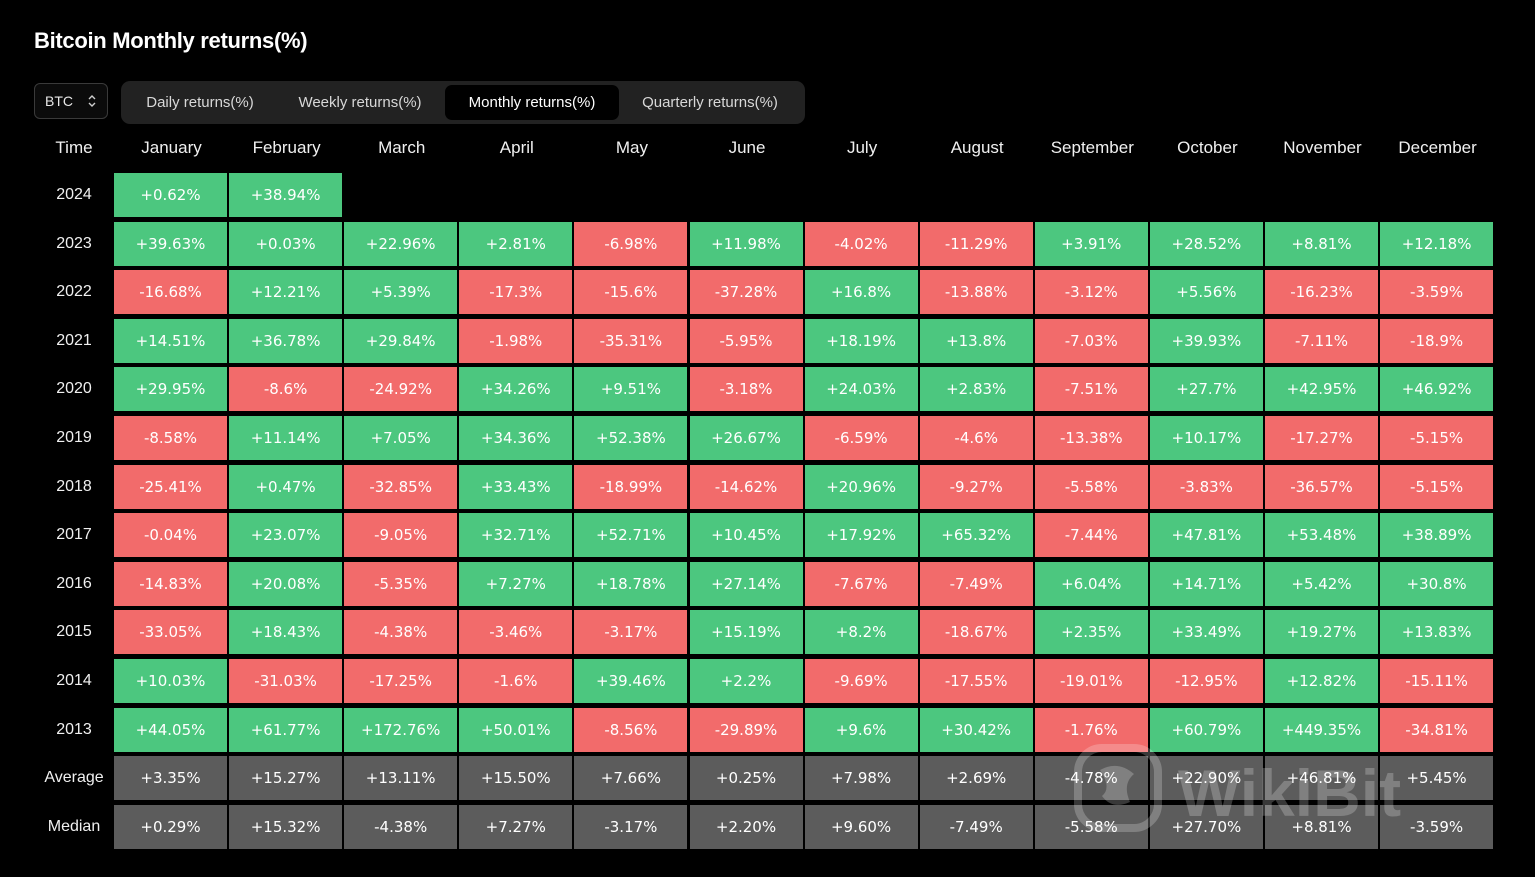 The width and height of the screenshot is (1535, 877). Describe the element at coordinates (1437, 438) in the screenshot. I see `return-cell: -5.15%` at that location.